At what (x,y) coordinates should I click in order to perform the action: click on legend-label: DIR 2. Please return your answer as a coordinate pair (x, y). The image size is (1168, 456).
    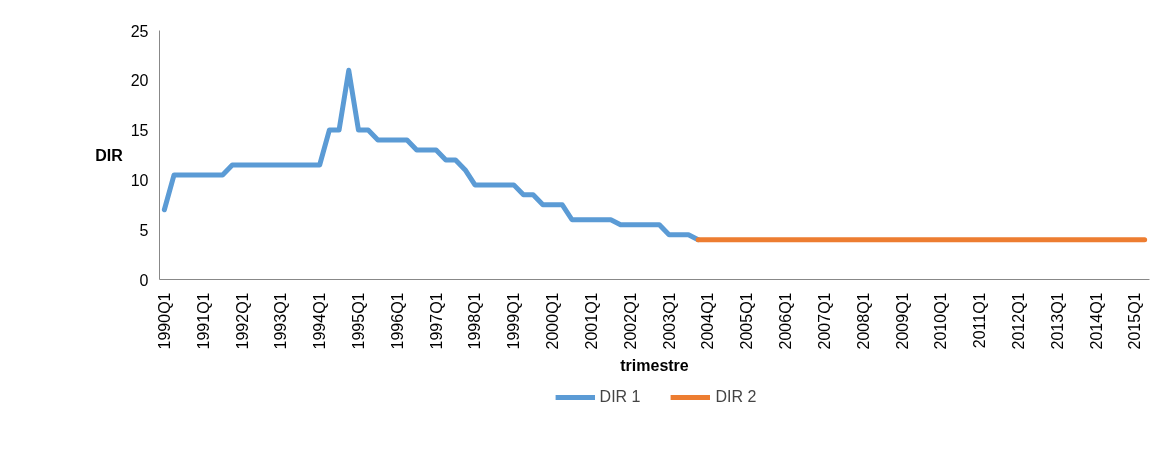
    Looking at the image, I should click on (736, 397).